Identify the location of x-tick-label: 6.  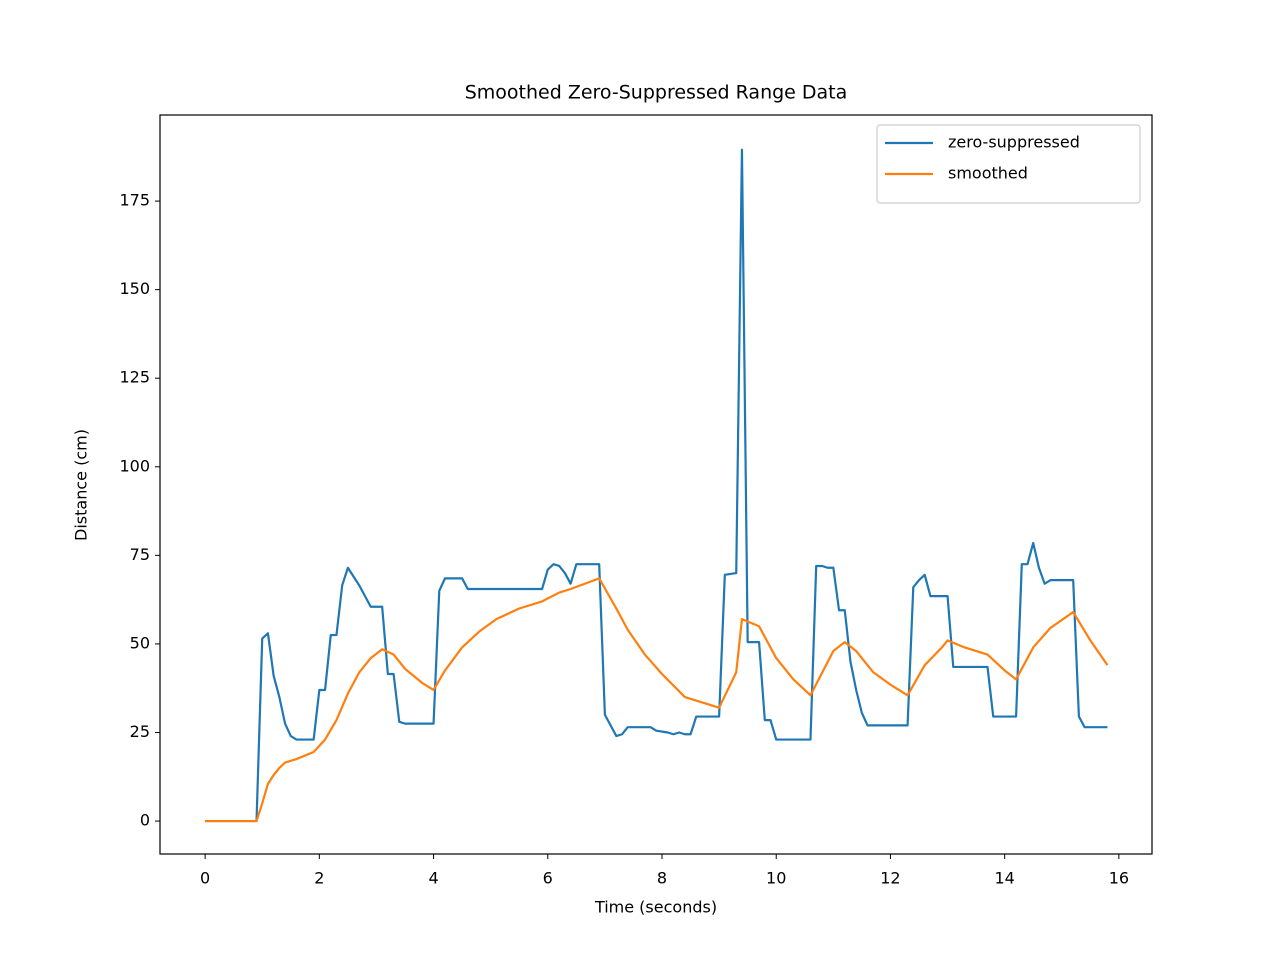
(548, 878).